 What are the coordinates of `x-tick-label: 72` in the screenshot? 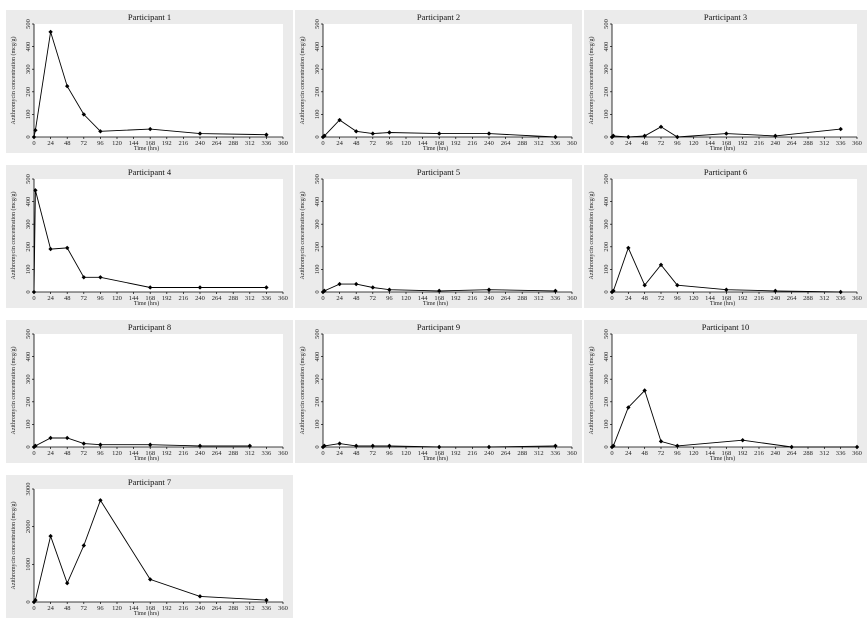 It's located at (661, 298).